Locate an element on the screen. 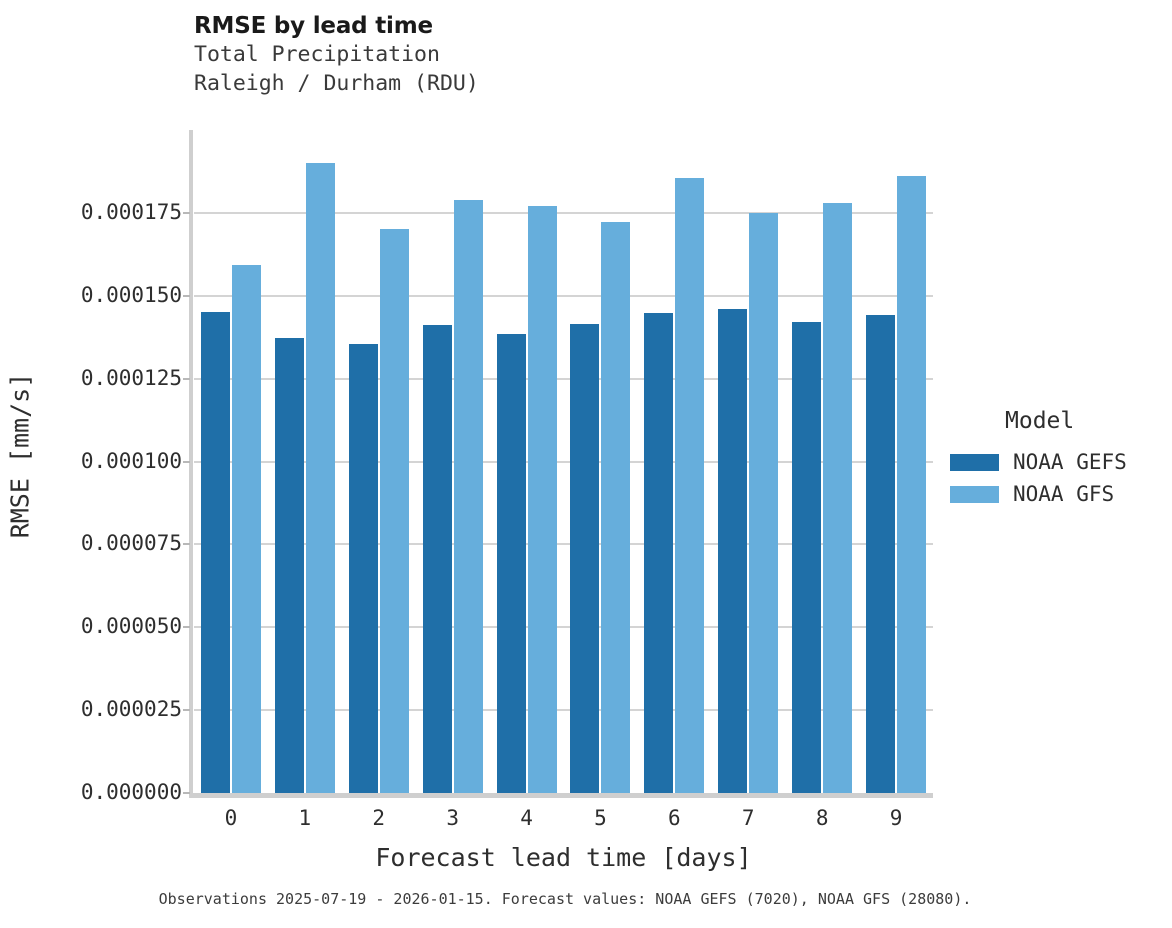 This screenshot has height=928, width=1172. y-axis-tick-label: 0.000150 is located at coordinates (131, 294).